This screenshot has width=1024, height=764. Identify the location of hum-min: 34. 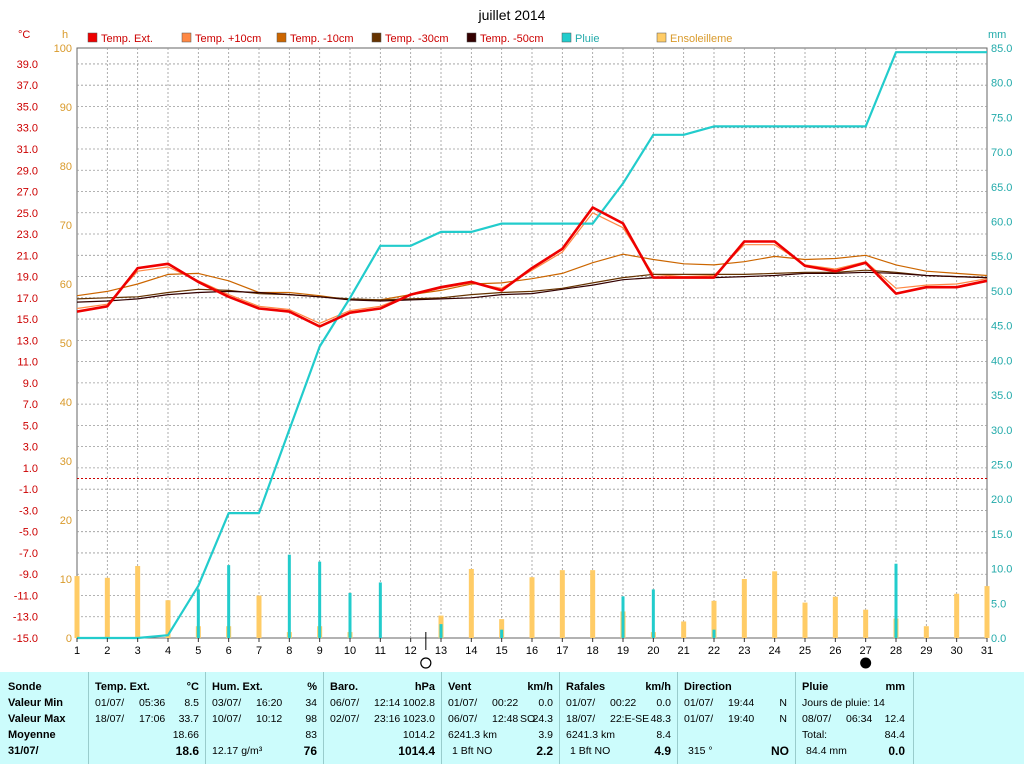
(311, 703).